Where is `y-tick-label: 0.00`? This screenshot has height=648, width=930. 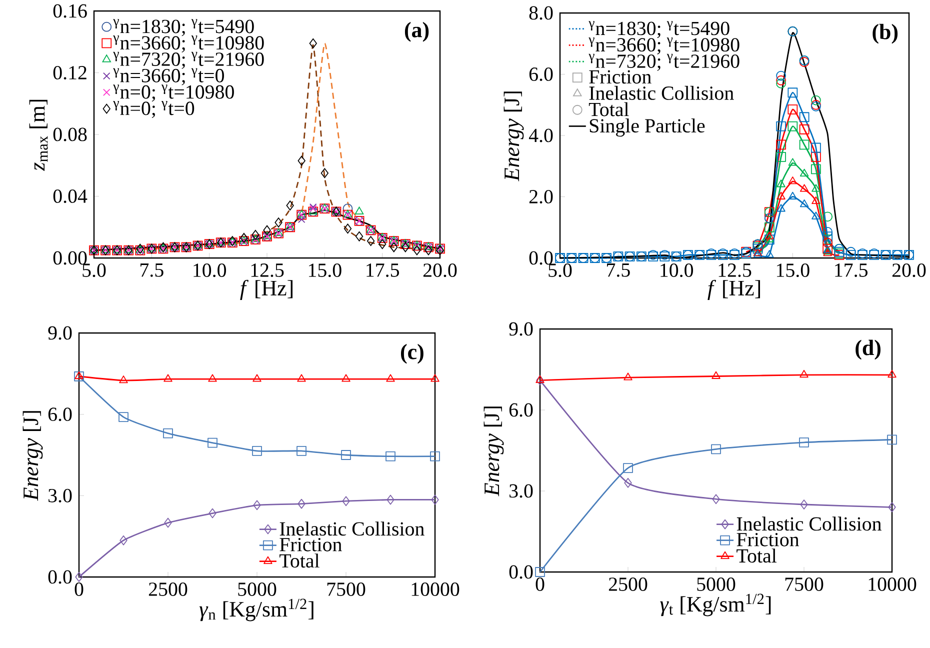
y-tick-label: 0.00 is located at coordinates (70, 258).